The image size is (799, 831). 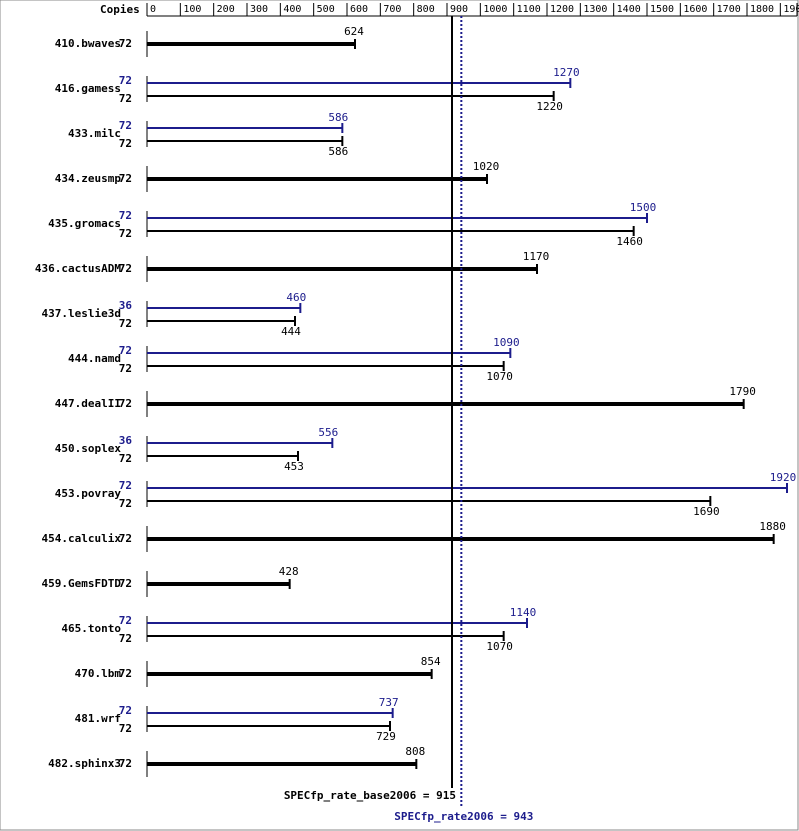 What do you see at coordinates (259, 9) in the screenshot?
I see `x-tick-label: 300` at bounding box center [259, 9].